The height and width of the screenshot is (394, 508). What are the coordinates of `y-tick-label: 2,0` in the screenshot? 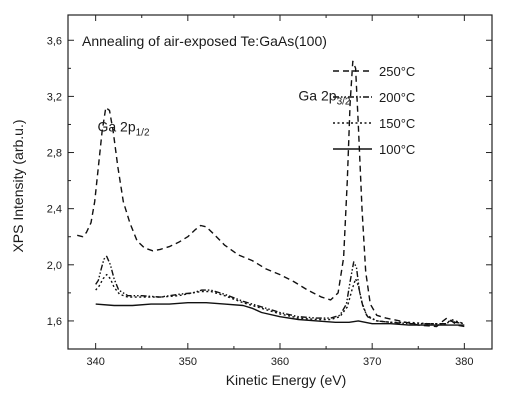 It's located at (54, 266).